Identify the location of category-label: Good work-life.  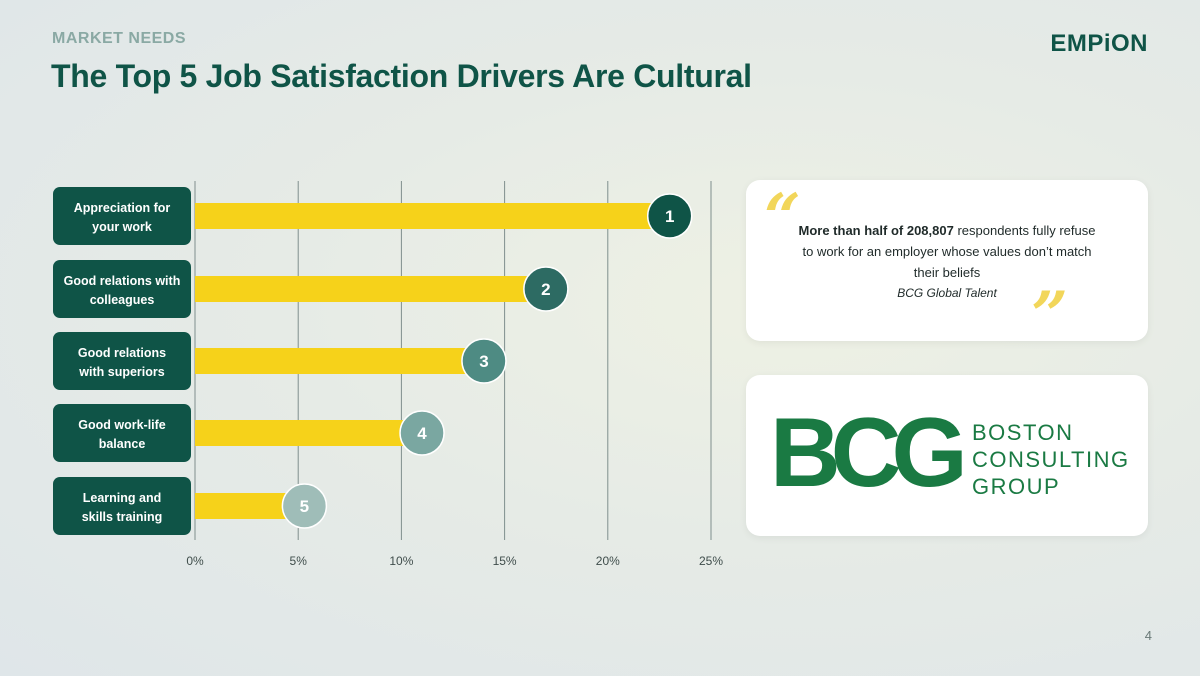
(122, 425).